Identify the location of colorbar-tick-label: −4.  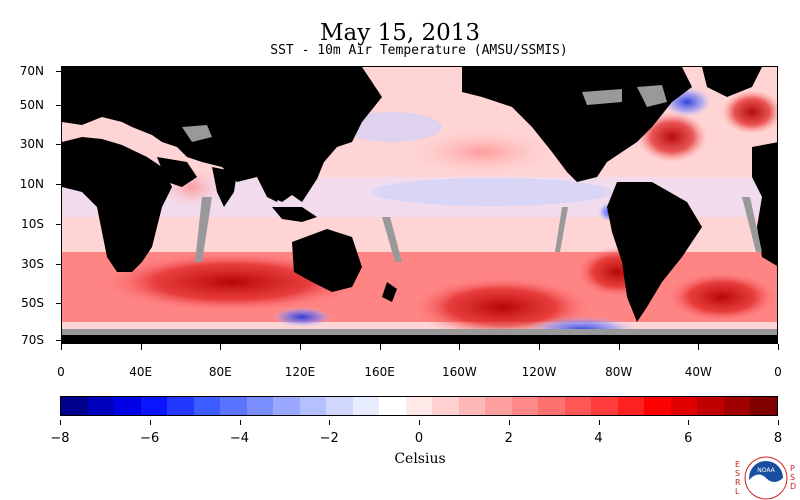
(239, 438).